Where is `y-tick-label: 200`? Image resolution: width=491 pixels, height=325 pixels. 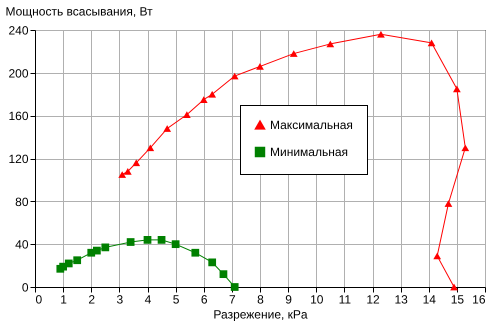
y-tick-label: 200 is located at coordinates (18, 73).